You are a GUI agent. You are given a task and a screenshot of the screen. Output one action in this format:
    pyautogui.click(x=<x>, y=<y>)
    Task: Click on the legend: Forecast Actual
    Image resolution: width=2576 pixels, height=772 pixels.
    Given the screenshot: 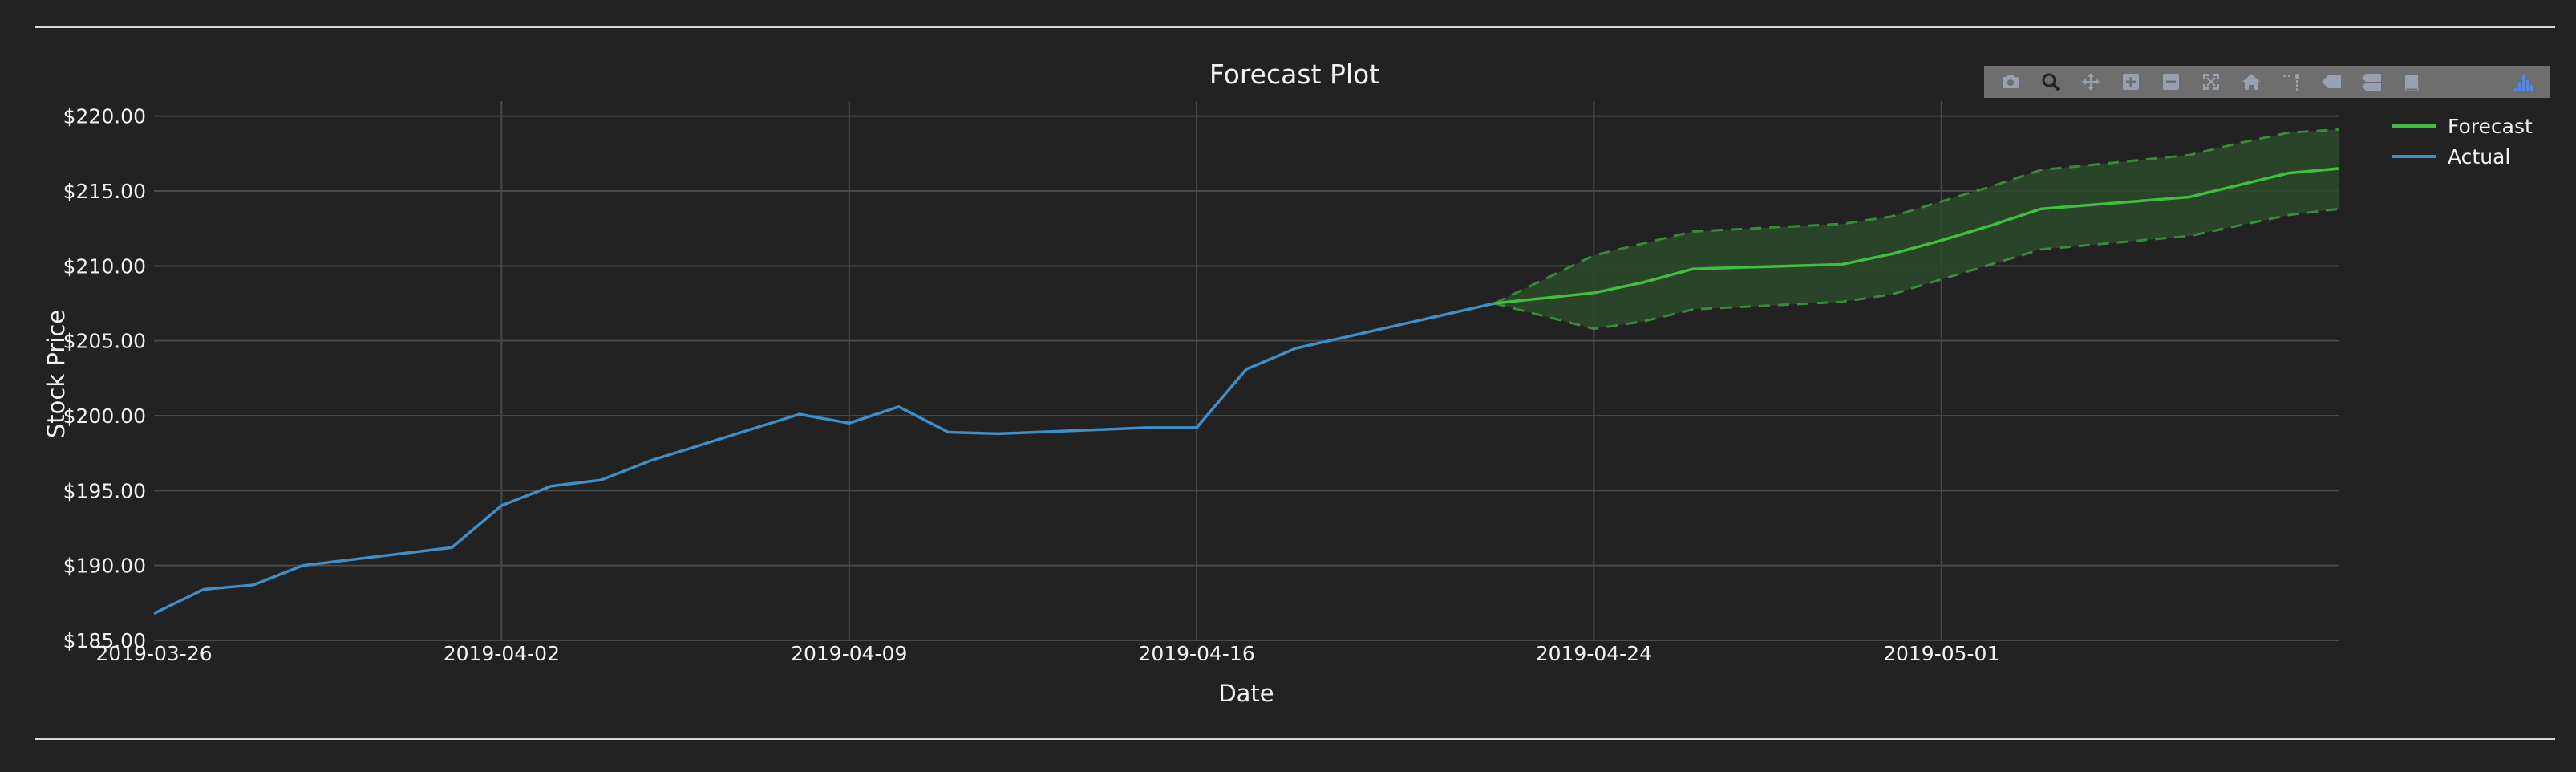 What is the action you would take?
    pyautogui.click(x=2463, y=142)
    